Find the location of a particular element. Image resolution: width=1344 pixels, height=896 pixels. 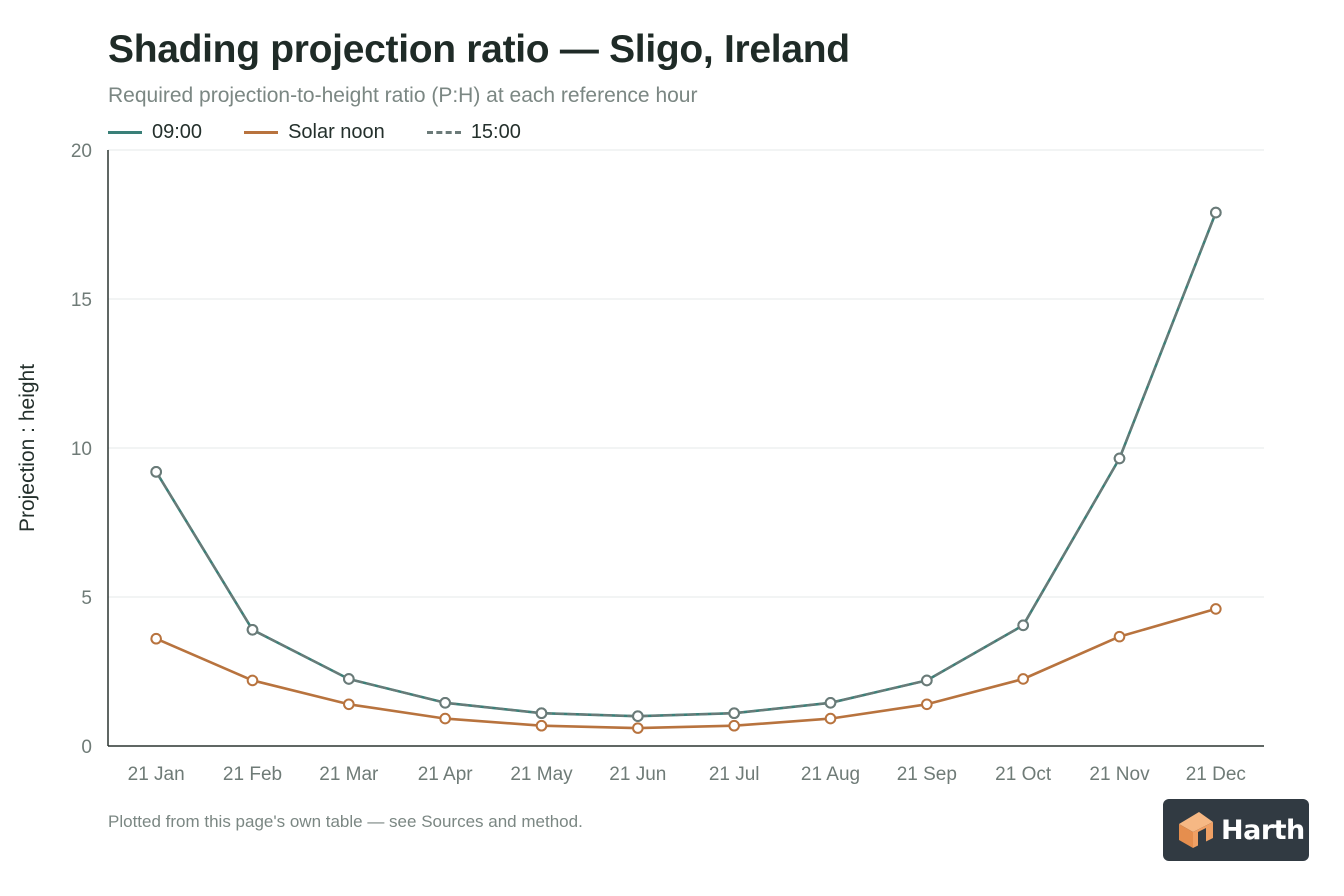

x-tick-label: 21 Nov is located at coordinates (1119, 774).